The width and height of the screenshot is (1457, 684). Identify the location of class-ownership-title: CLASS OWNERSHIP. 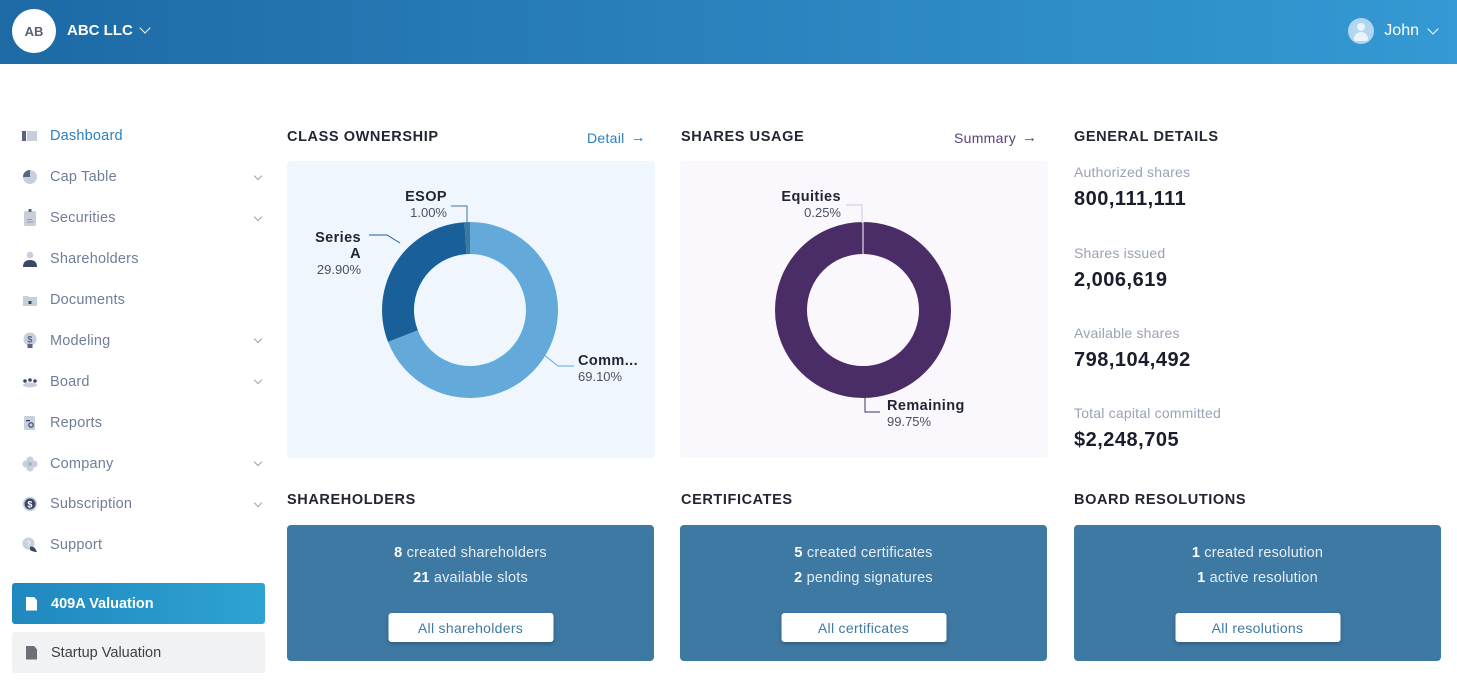
(363, 137).